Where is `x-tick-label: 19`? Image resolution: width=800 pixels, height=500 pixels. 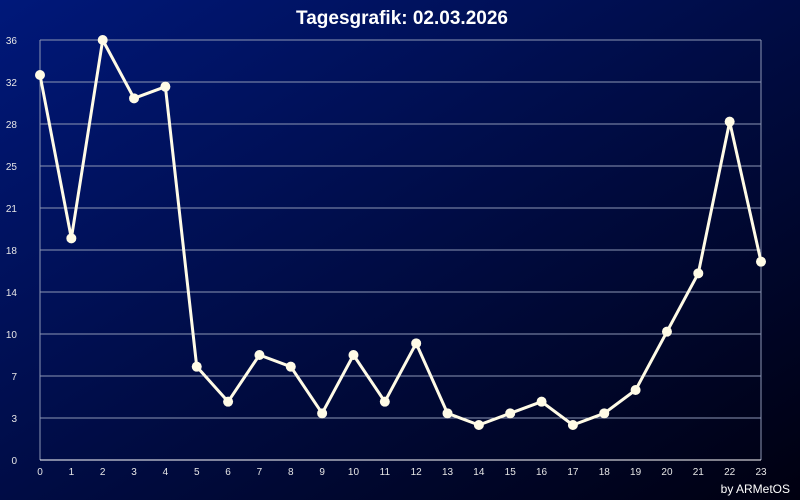
x-tick-label: 19 is located at coordinates (636, 472).